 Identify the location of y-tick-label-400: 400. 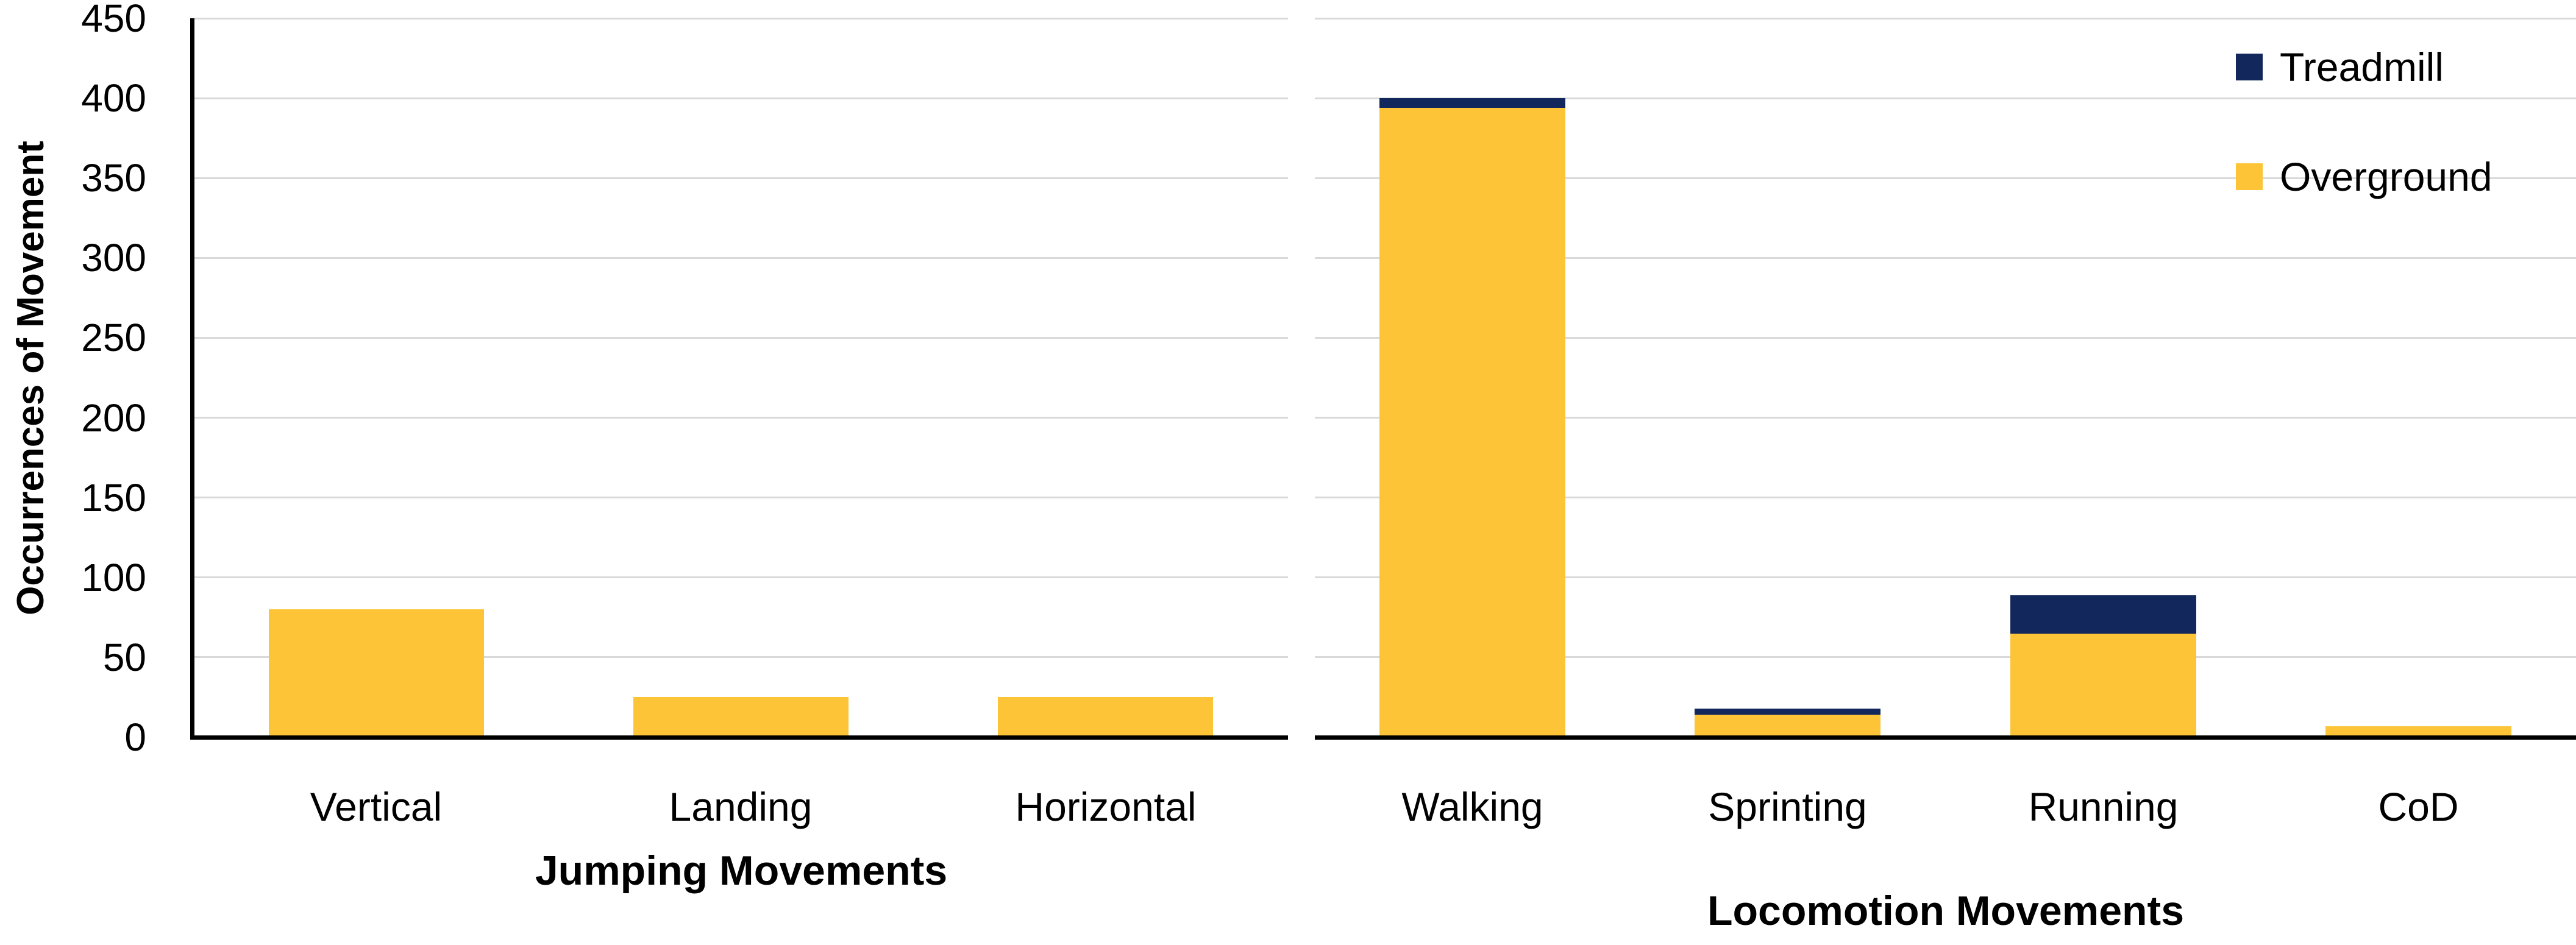
(113, 98).